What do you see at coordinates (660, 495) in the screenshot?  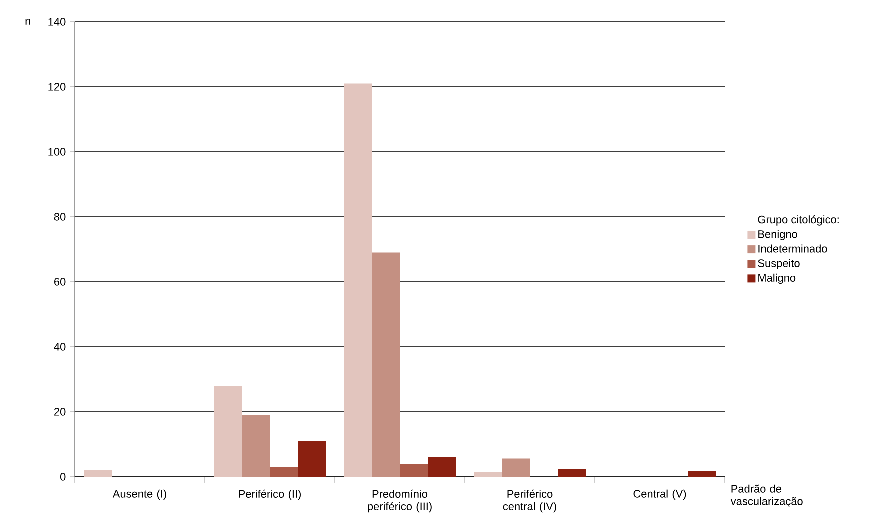 I see `x-tick-label: Central (V)` at bounding box center [660, 495].